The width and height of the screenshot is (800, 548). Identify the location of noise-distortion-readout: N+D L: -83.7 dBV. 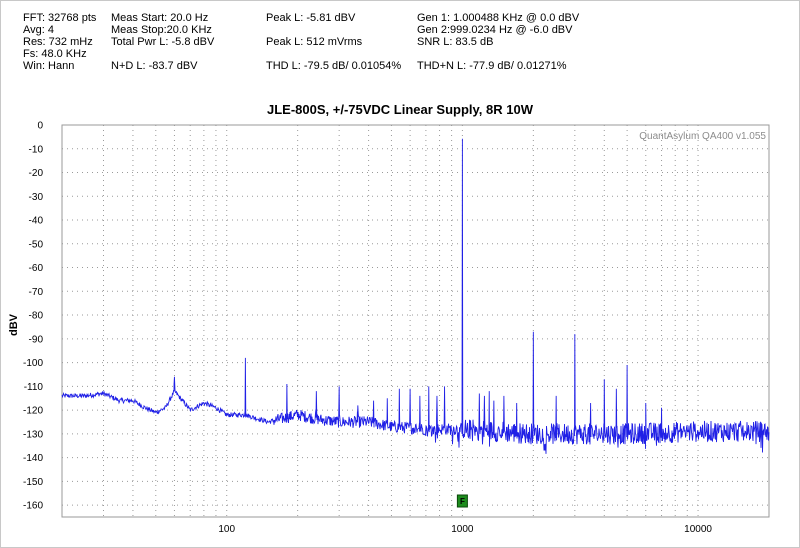
(154, 66).